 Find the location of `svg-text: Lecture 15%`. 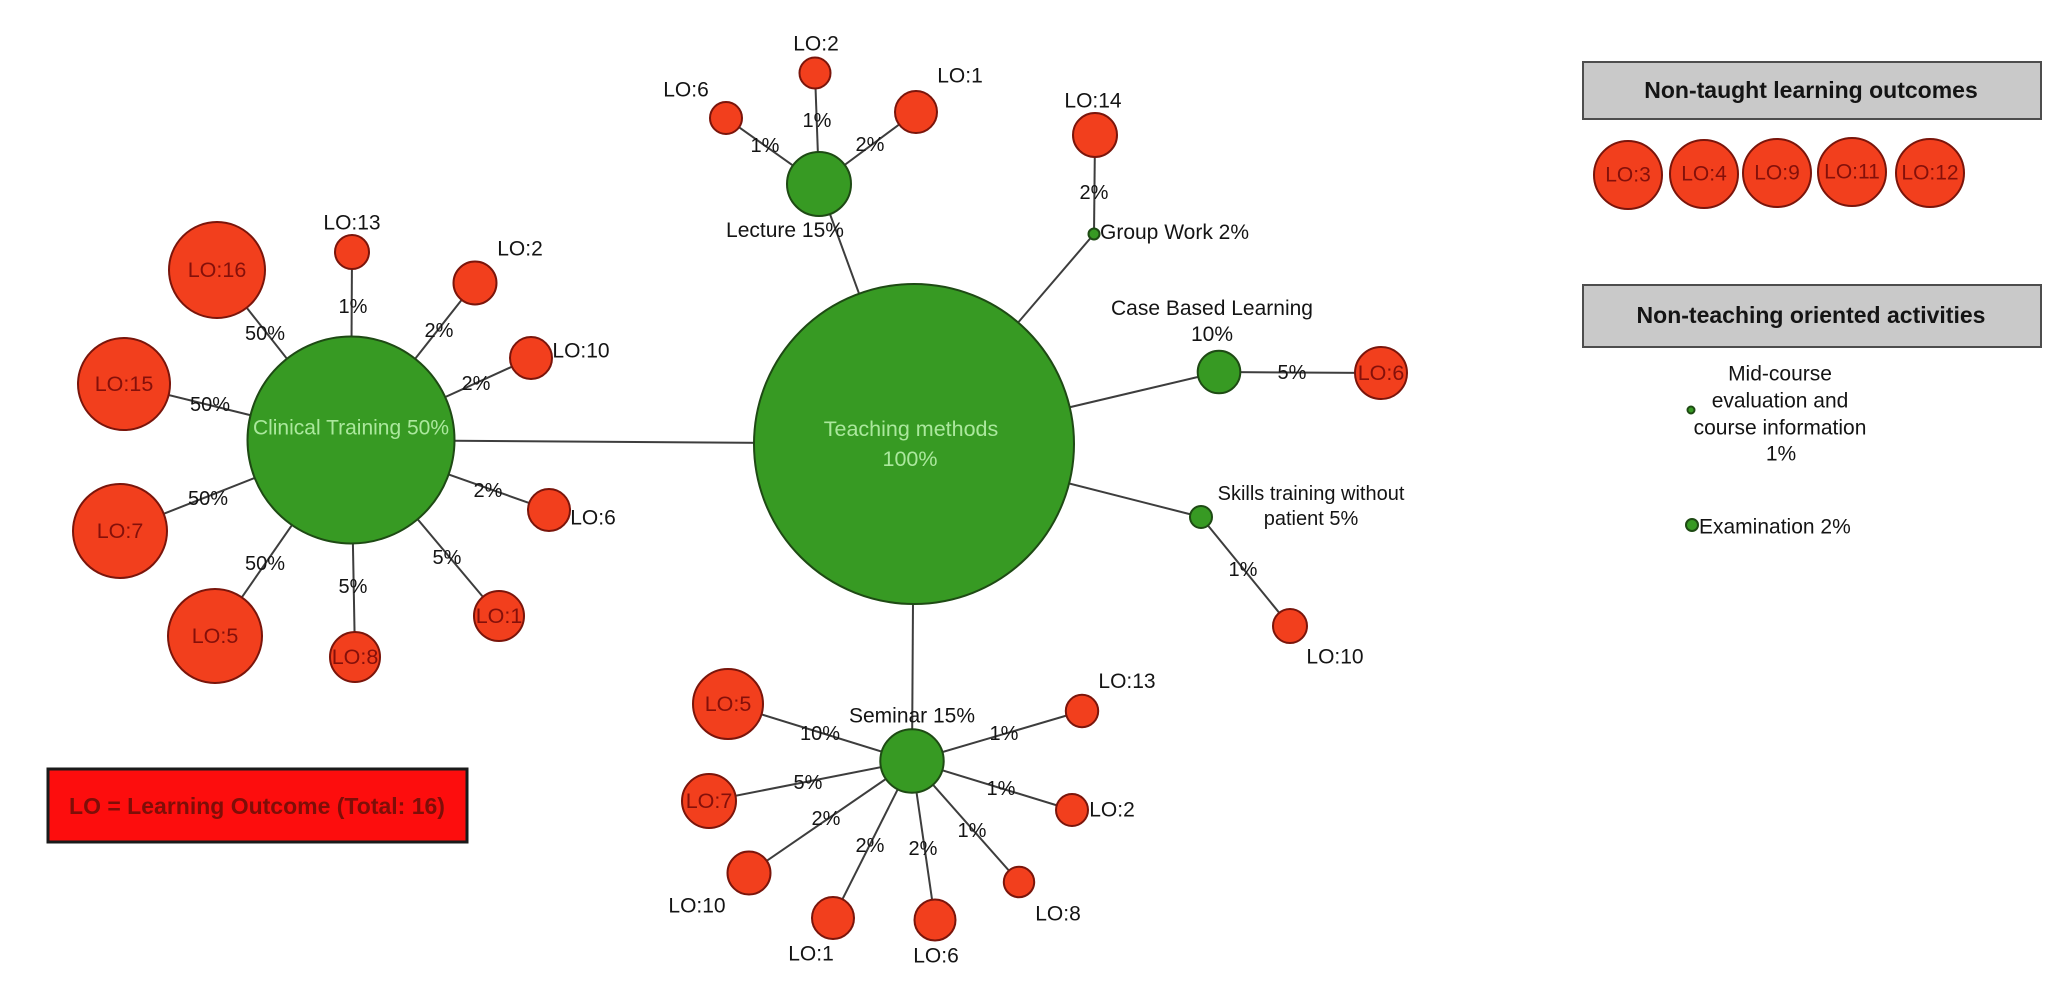

svg-text: Lecture 15% is located at coordinates (785, 230).